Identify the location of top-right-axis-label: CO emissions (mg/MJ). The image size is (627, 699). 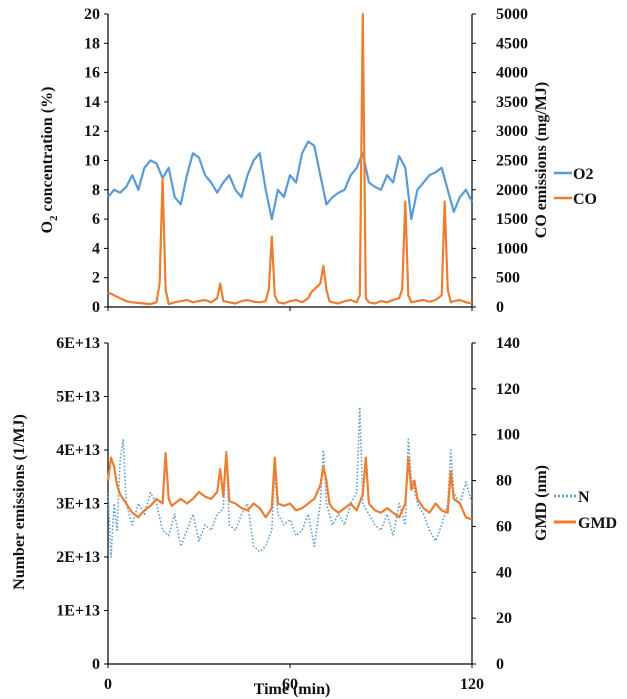
(541, 160).